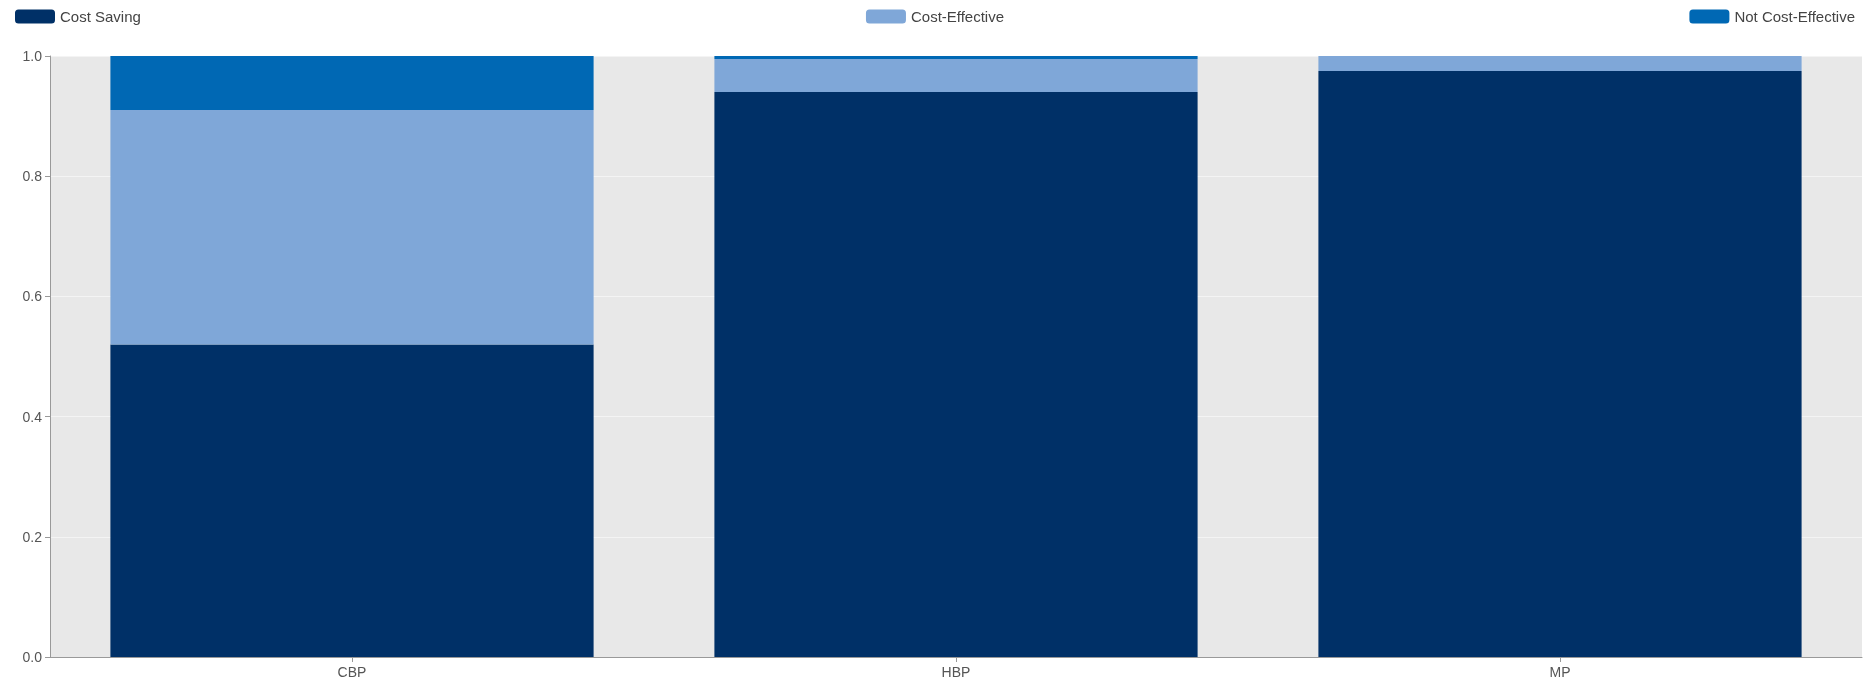 This screenshot has width=1870, height=679. What do you see at coordinates (1560, 671) in the screenshot?
I see `x-tick-label: MP` at bounding box center [1560, 671].